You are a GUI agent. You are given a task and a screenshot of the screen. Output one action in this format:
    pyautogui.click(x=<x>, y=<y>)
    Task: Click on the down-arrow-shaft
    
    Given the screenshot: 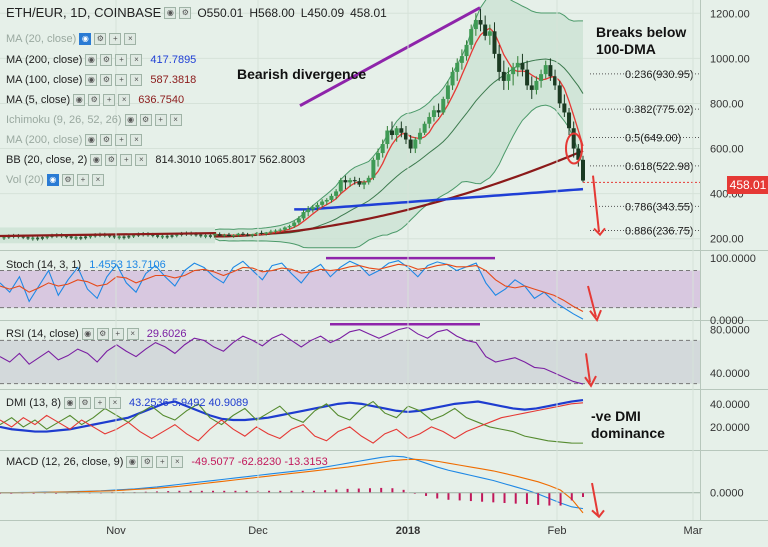 What is the action you would take?
    pyautogui.click(x=596, y=204)
    